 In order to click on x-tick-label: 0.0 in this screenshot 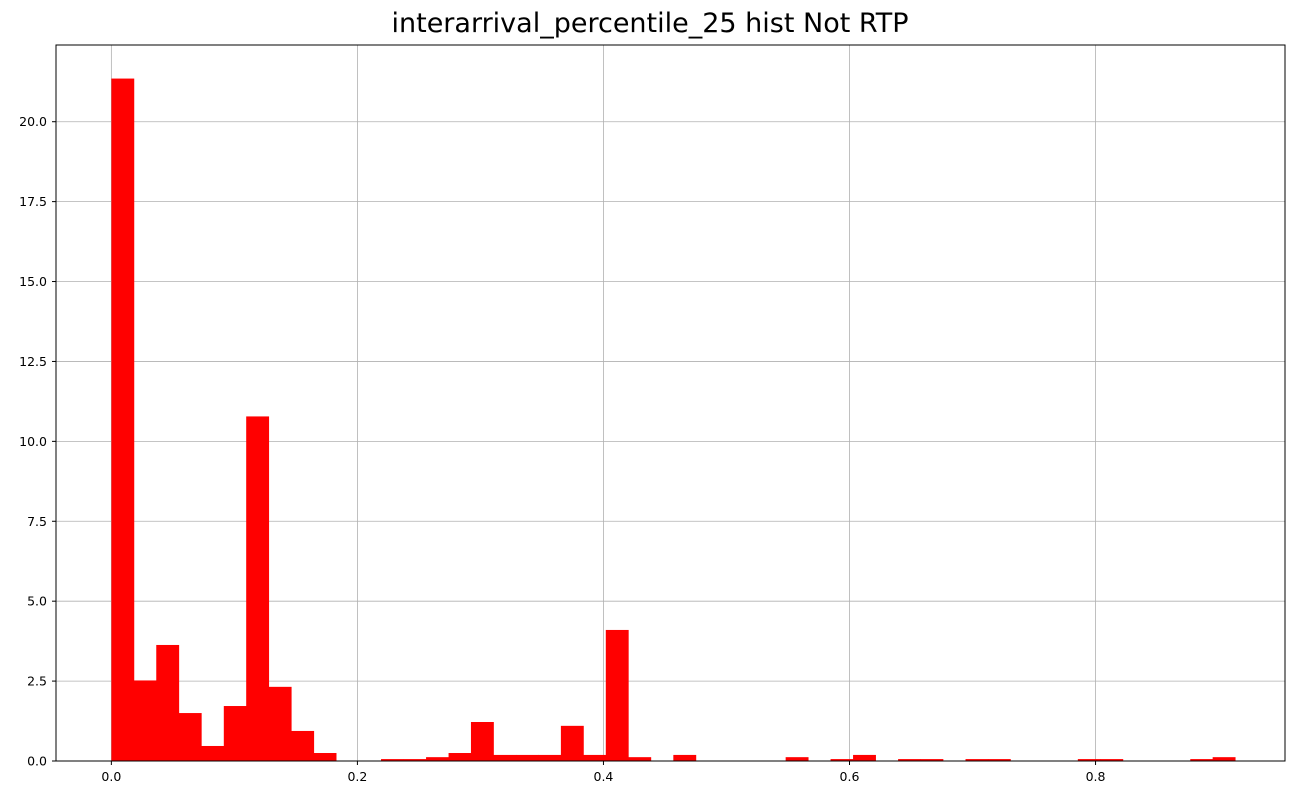, I will do `click(111, 776)`.